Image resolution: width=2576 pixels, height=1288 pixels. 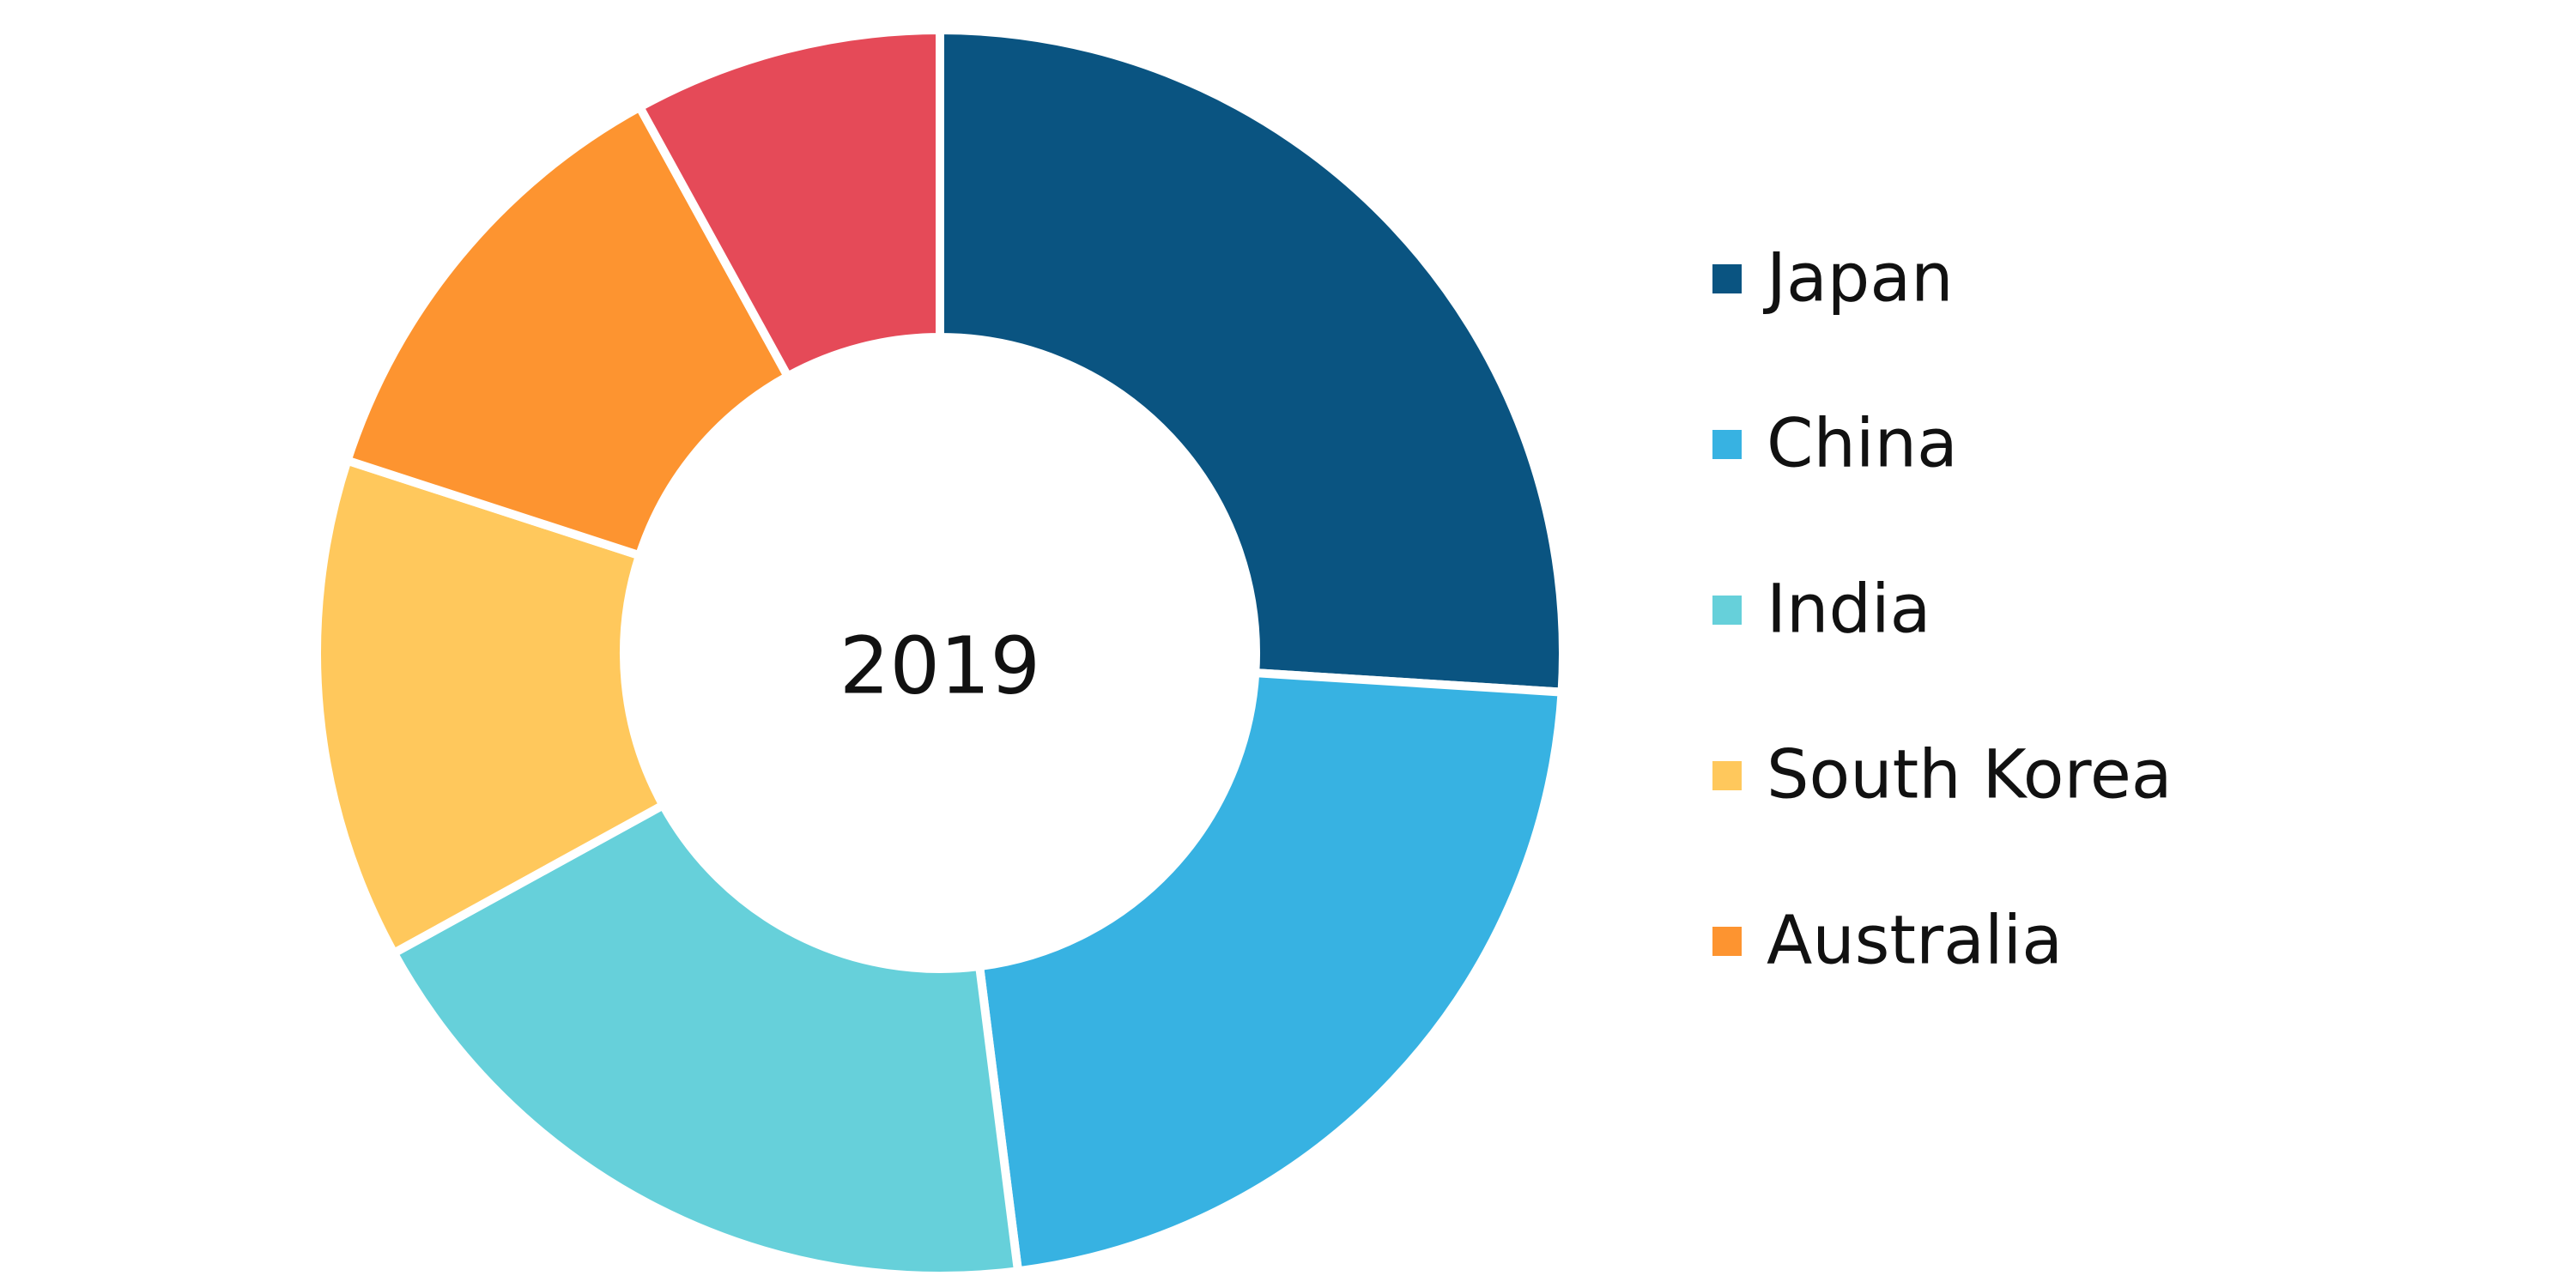 I want to click on legend-label: India, so click(x=1848, y=609).